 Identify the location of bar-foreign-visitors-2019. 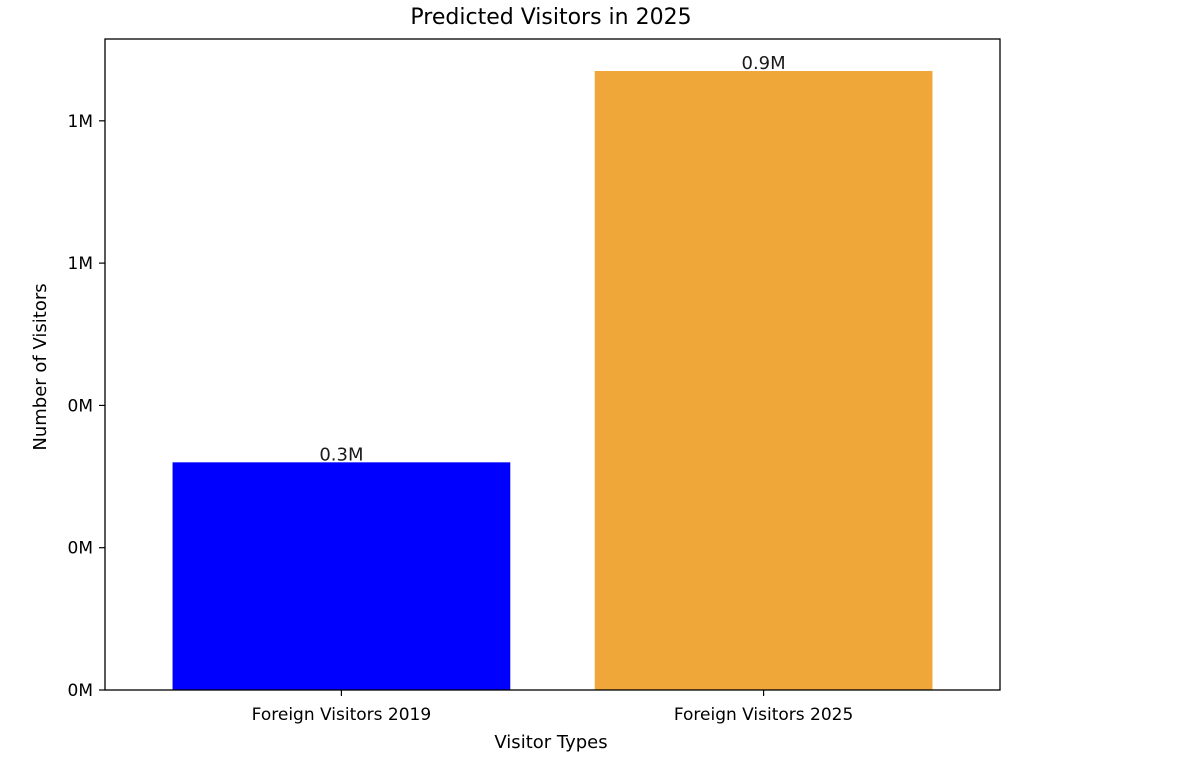
(341, 576).